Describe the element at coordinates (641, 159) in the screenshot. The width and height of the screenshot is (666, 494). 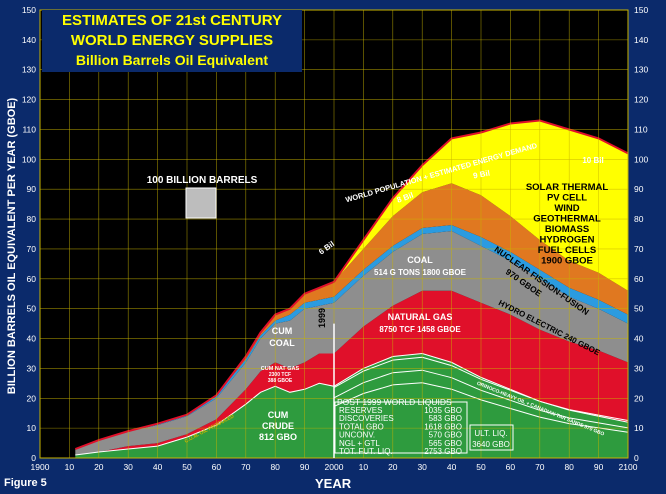
I see `y-tick-right-10: 100` at that location.